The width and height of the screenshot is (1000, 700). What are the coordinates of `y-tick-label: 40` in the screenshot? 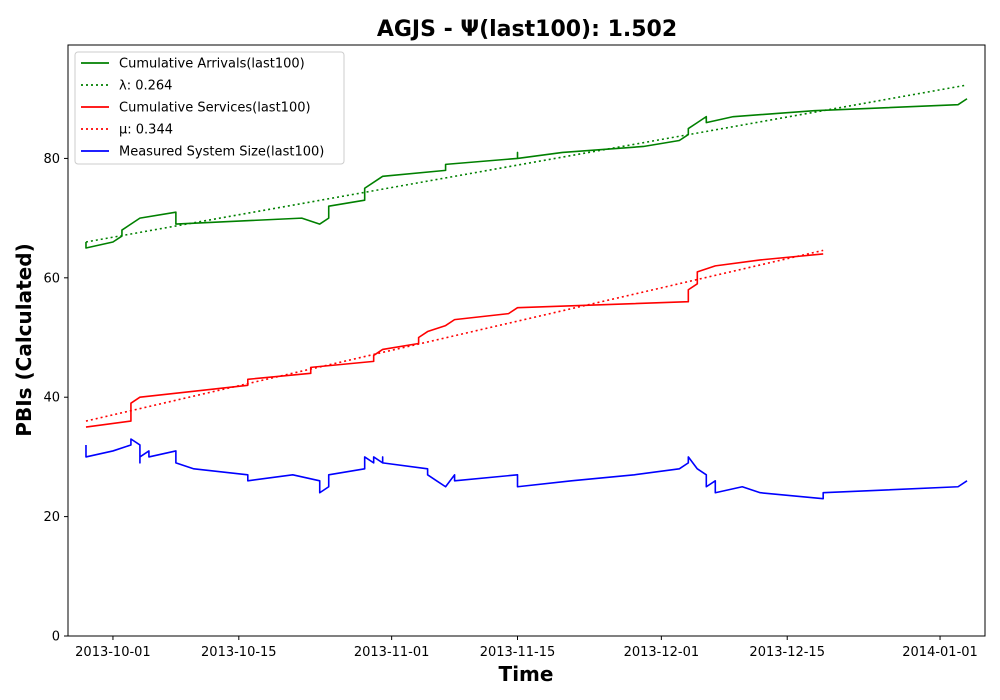 It's located at (51, 398).